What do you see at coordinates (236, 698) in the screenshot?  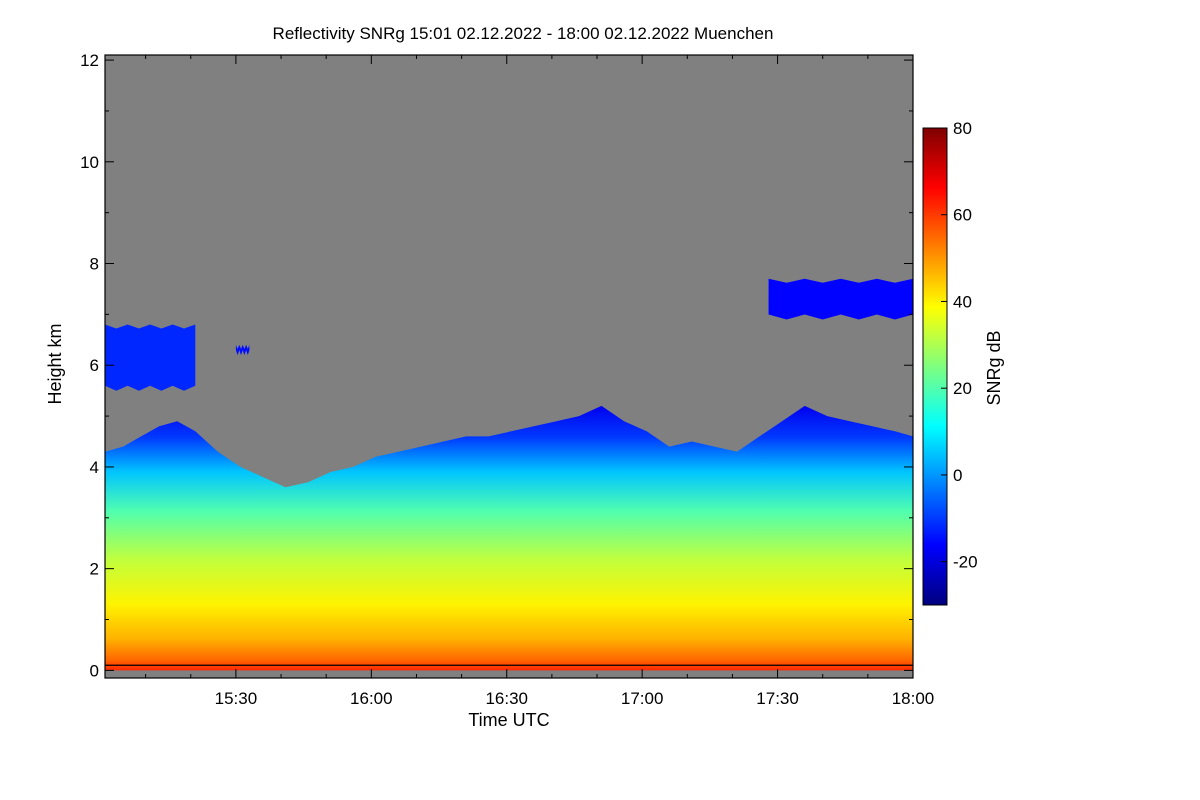 I see `x-tick-label: 15:30` at bounding box center [236, 698].